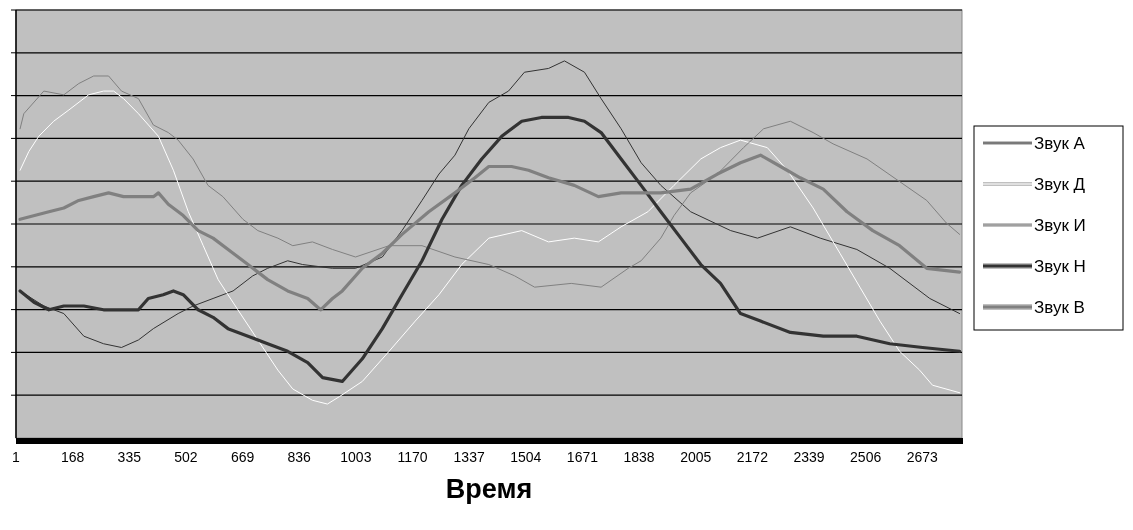  Describe the element at coordinates (922, 457) in the screenshot. I see `x-tick-label: 2673` at that location.